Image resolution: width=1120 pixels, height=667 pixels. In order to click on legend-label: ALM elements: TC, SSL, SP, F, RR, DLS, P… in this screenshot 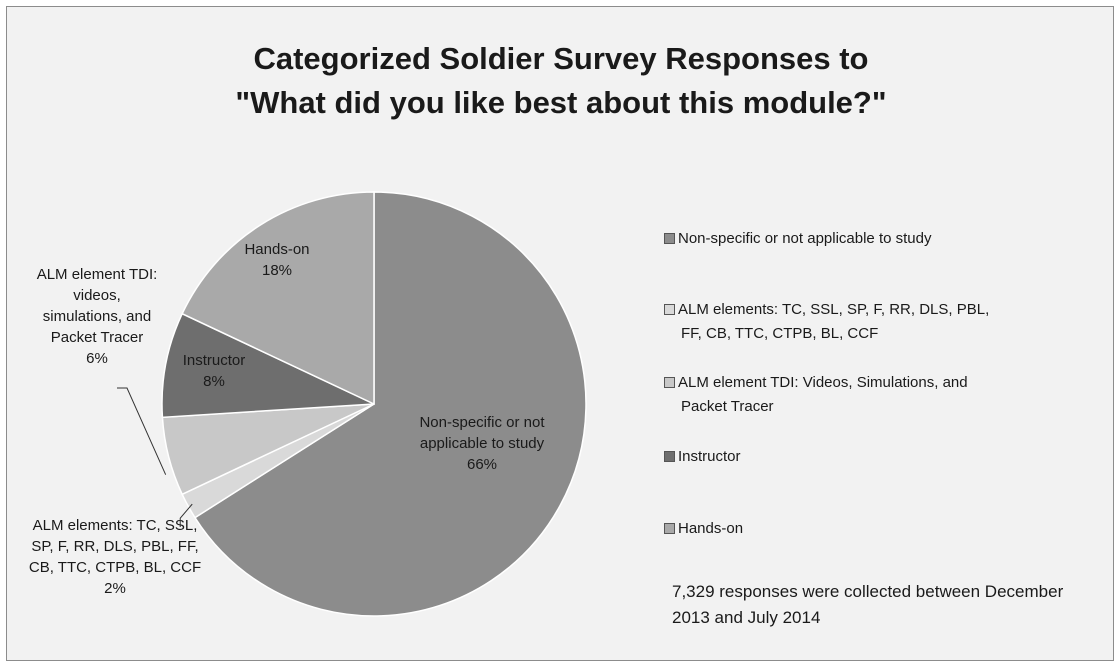, I will do `click(834, 309)`.